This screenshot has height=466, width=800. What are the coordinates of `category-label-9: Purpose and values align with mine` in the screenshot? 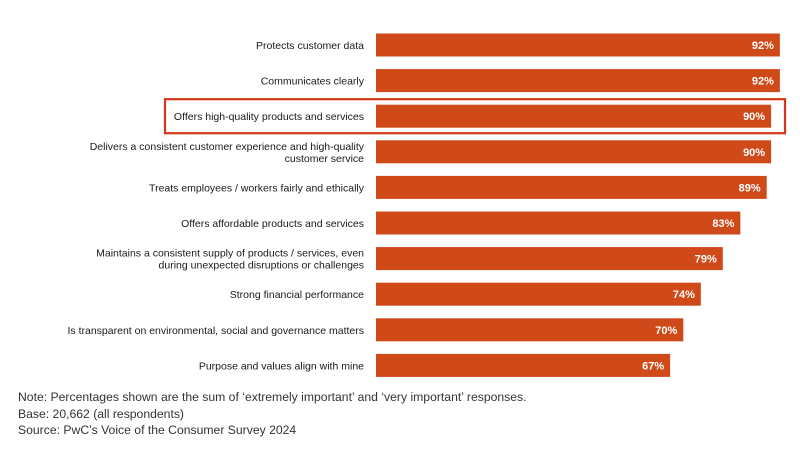 It's located at (281, 366).